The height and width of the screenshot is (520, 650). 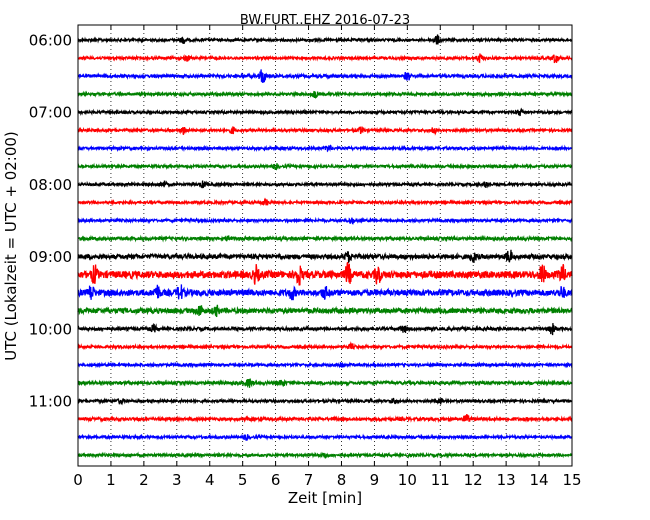 What do you see at coordinates (539, 480) in the screenshot?
I see `x-tick-label: 14` at bounding box center [539, 480].